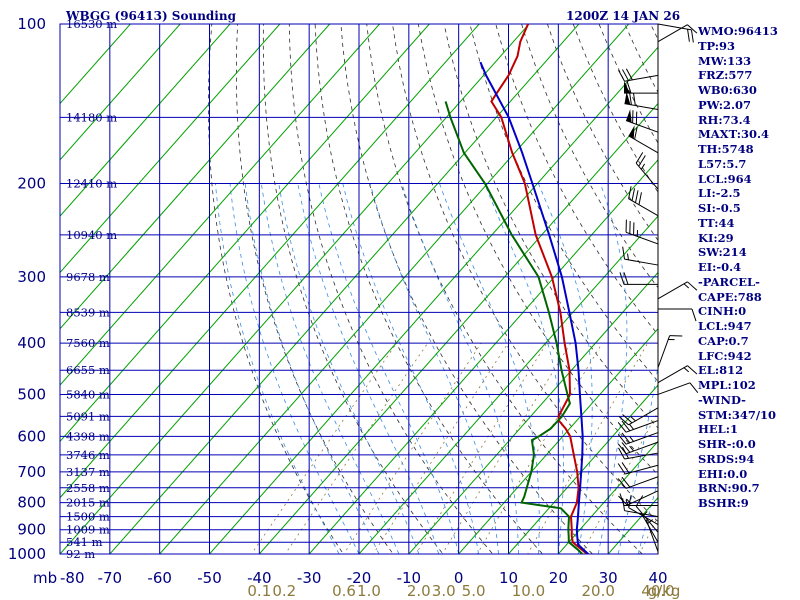  I want to click on height-label: 12410 m, so click(91, 184).